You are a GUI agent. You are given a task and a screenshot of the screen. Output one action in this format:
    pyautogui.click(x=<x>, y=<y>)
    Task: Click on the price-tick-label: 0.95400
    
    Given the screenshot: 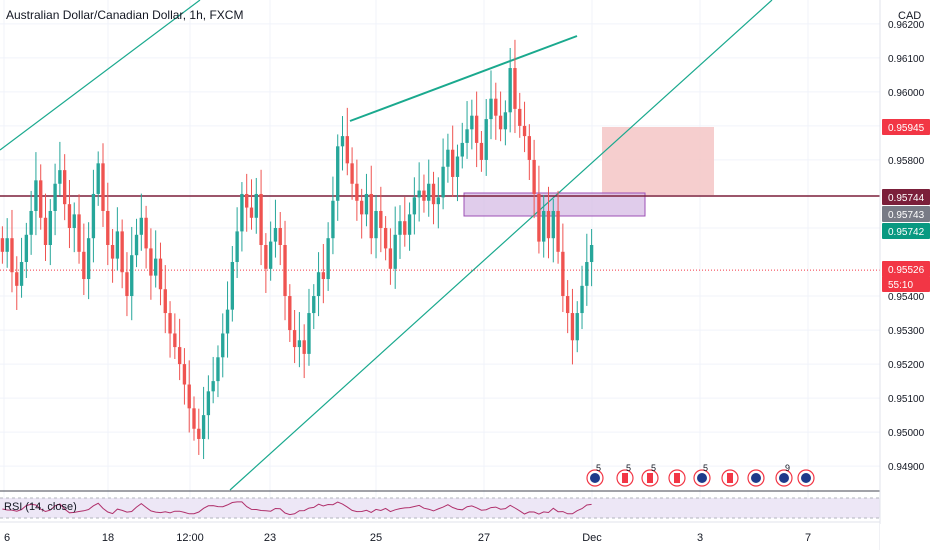 What is the action you would take?
    pyautogui.click(x=906, y=297)
    